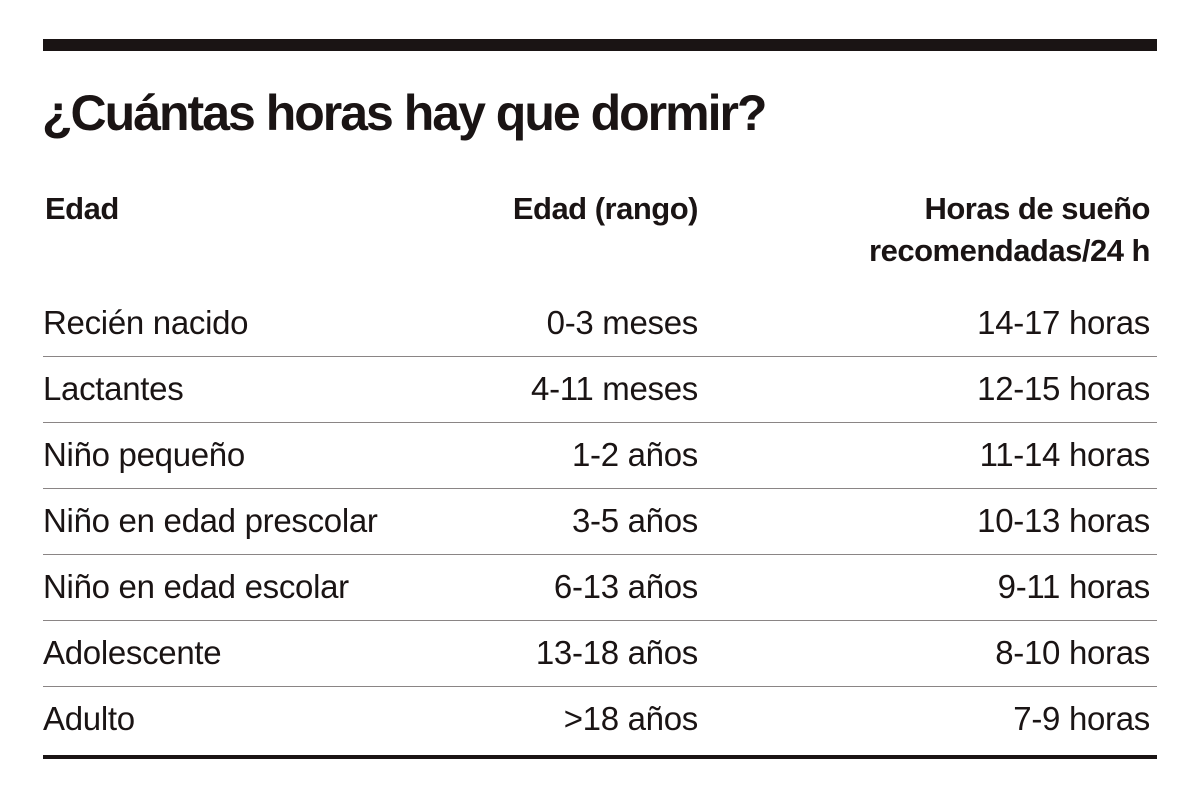 The width and height of the screenshot is (1200, 800). I want to click on hours-cell: 10-13 horas, so click(1063, 520).